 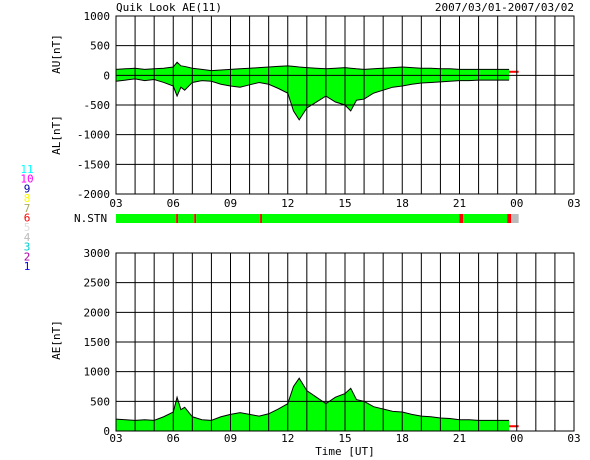 What do you see at coordinates (56, 135) in the screenshot?
I see `al-axis-label: AL[nT]` at bounding box center [56, 135].